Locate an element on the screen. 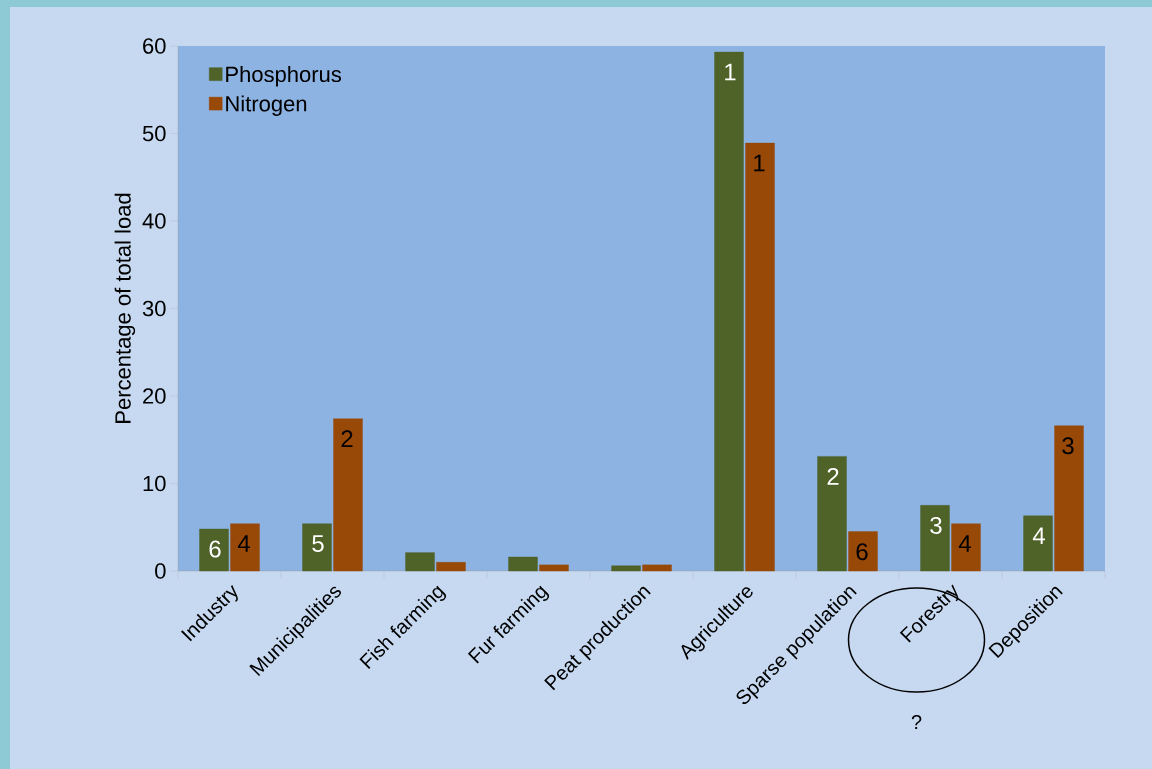 This screenshot has width=1152, height=769. y-tick-label: 10 is located at coordinates (154, 483).